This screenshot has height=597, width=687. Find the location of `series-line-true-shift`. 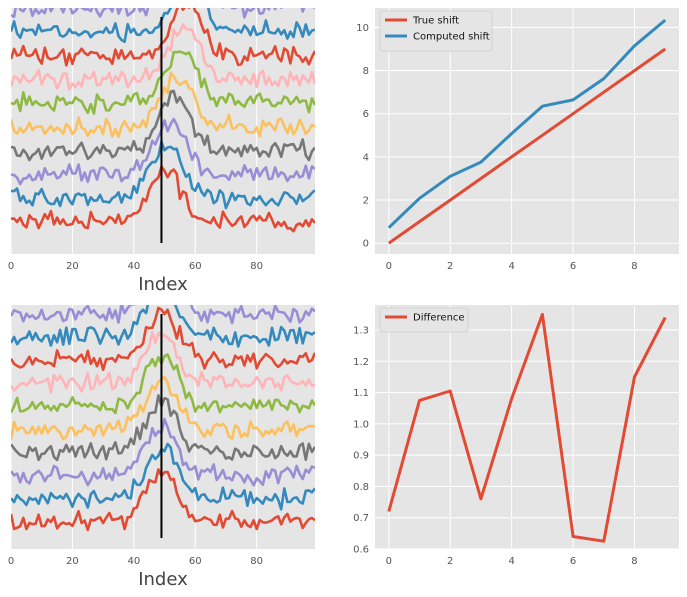

series-line-true-shift is located at coordinates (527, 146).